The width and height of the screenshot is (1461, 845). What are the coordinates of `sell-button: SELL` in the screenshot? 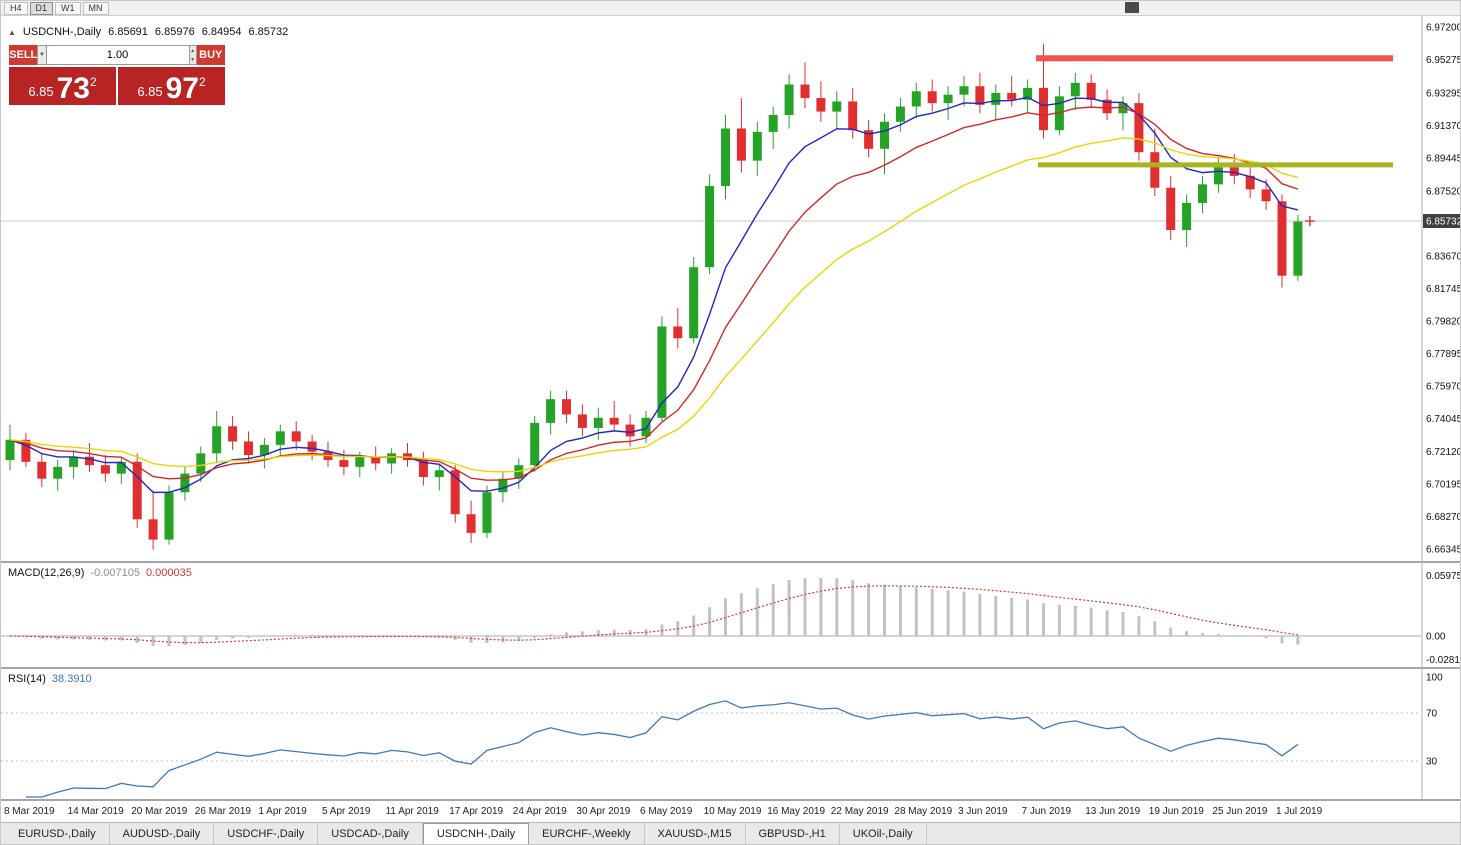 It's located at (23, 55).